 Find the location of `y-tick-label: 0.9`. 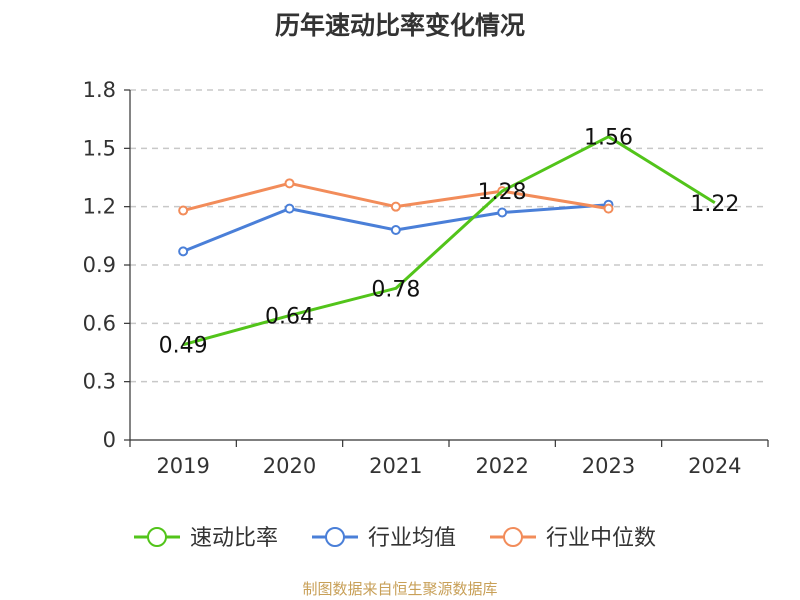

y-tick-label: 0.9 is located at coordinates (99, 265).